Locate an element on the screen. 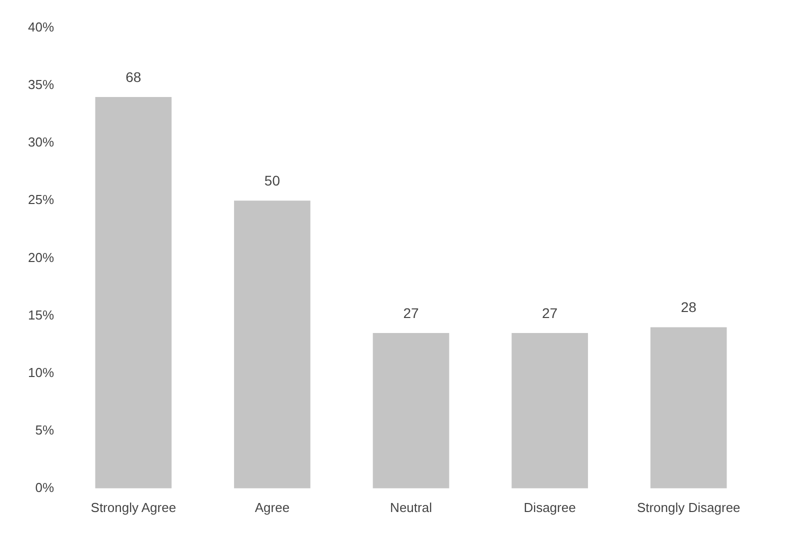 This screenshot has height=548, width=798. annotation: 50 is located at coordinates (272, 180).